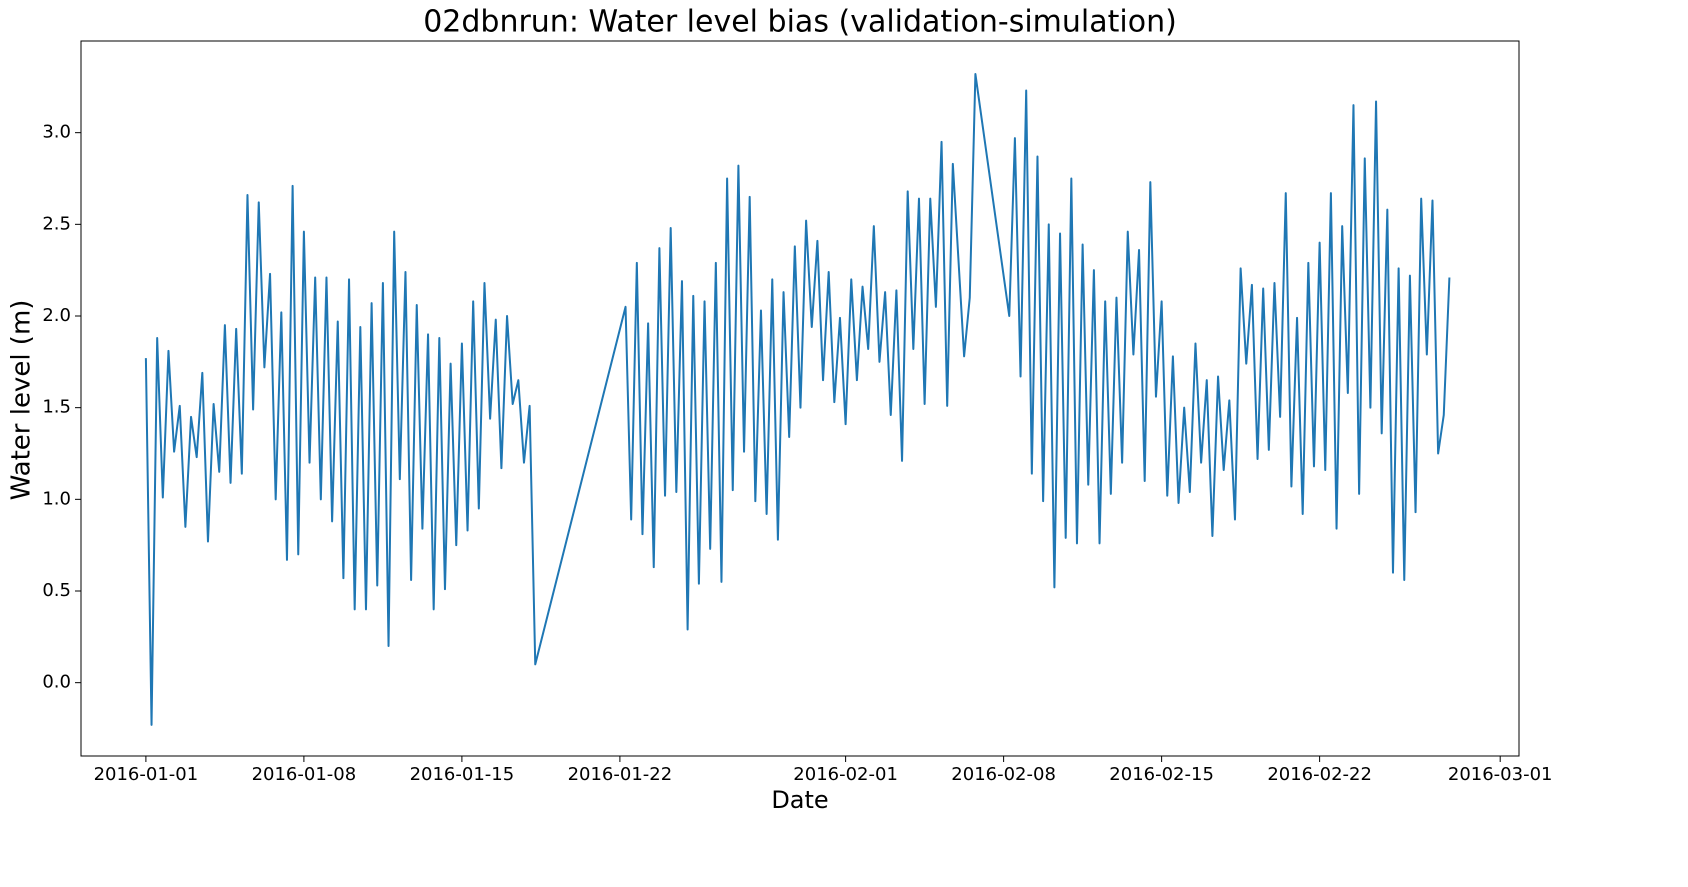  What do you see at coordinates (56, 315) in the screenshot?
I see `y-tick-label: 2.0` at bounding box center [56, 315].